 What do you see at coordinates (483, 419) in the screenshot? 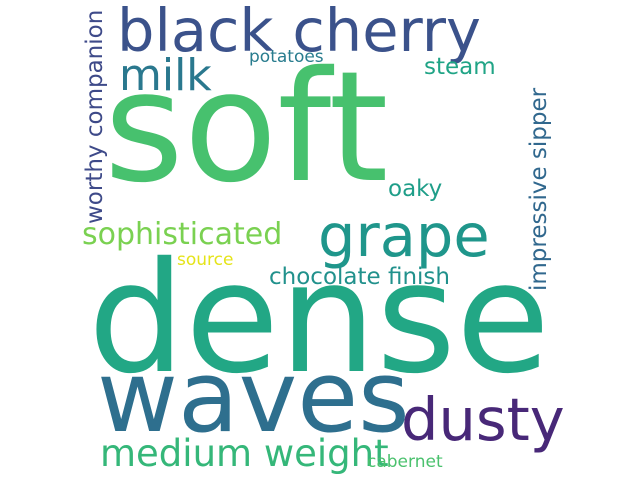
I see `word-dusty: dusty` at bounding box center [483, 419].